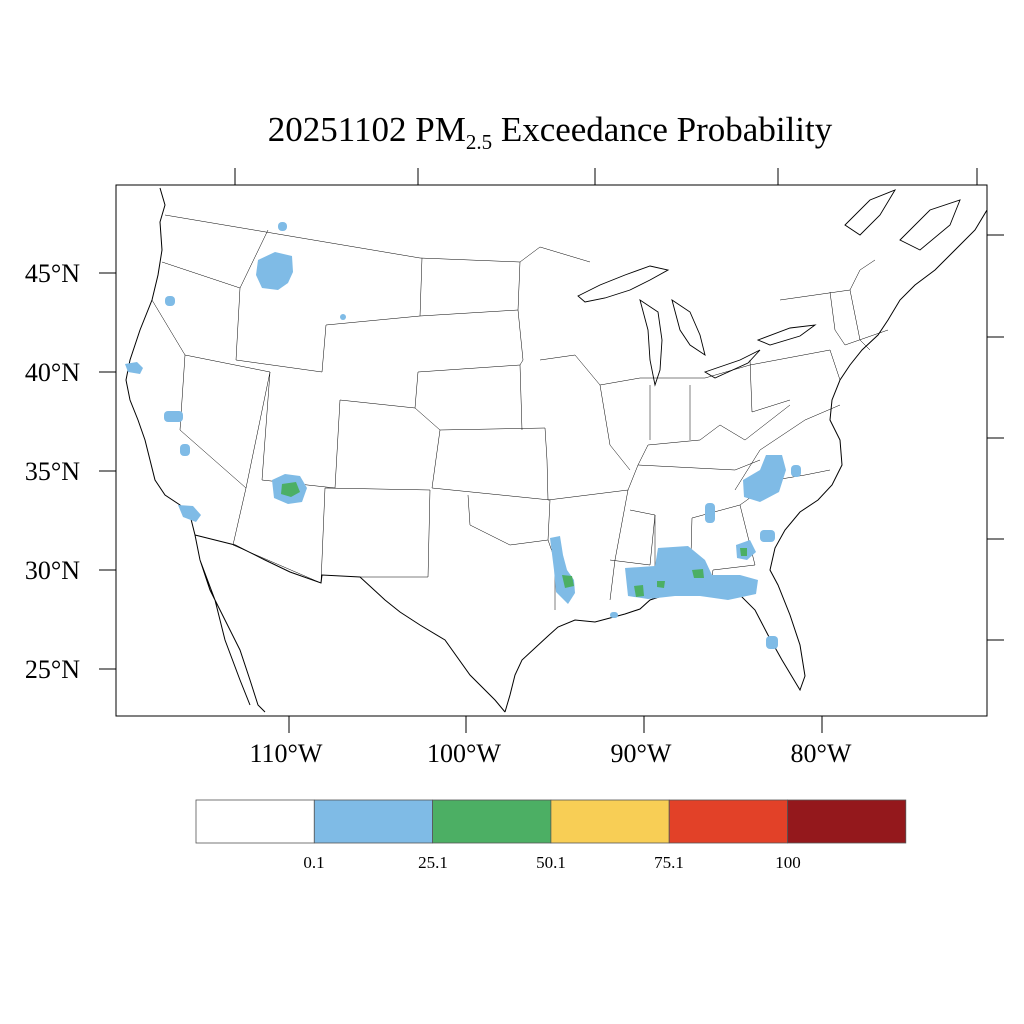  I want to click on prob-area-florida, so click(772, 642).